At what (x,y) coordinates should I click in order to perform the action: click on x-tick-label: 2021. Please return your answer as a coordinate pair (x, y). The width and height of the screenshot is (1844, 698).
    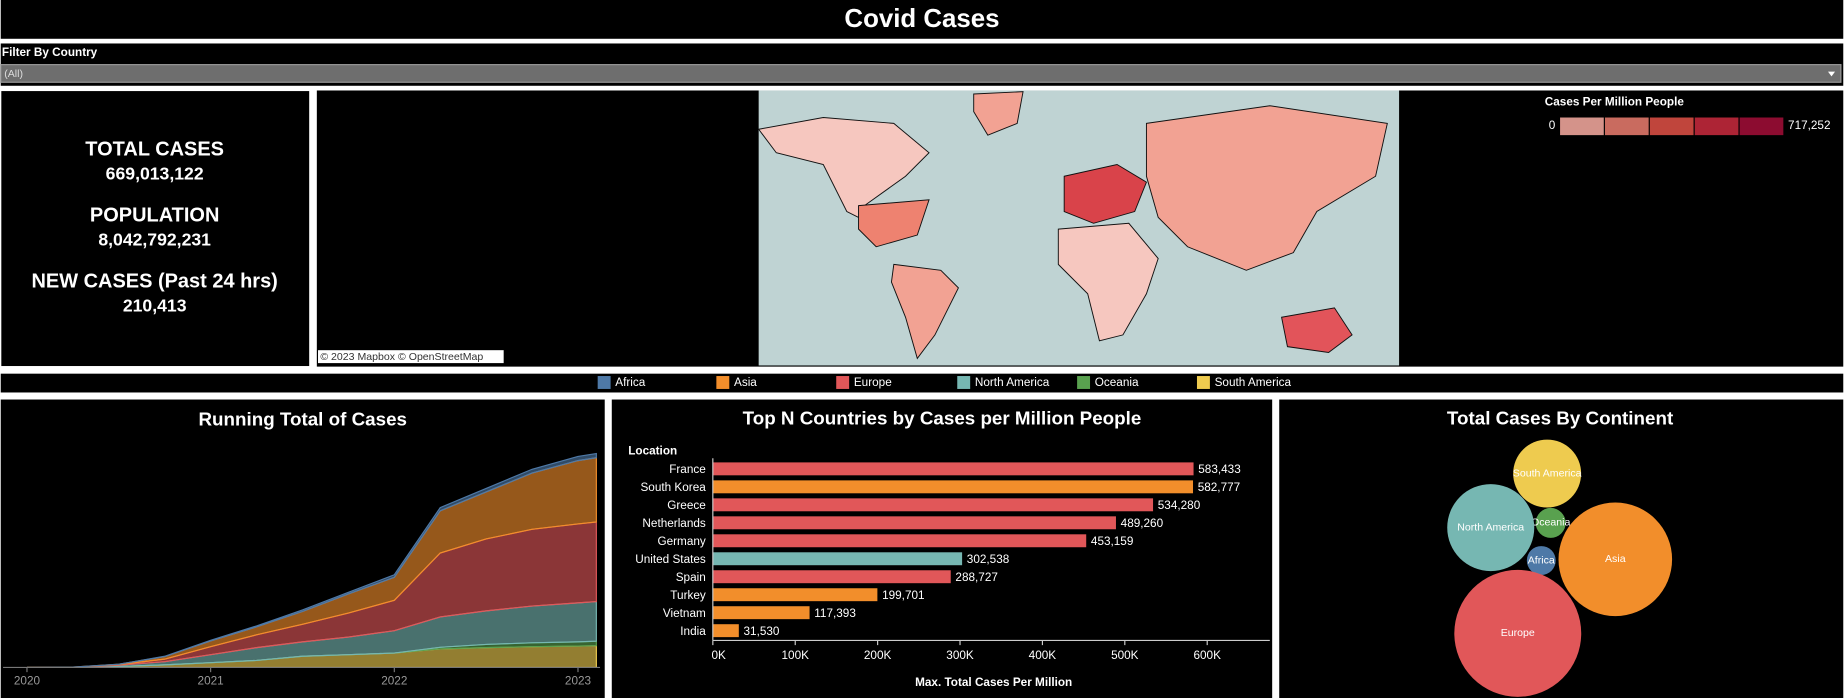
    Looking at the image, I should click on (211, 681).